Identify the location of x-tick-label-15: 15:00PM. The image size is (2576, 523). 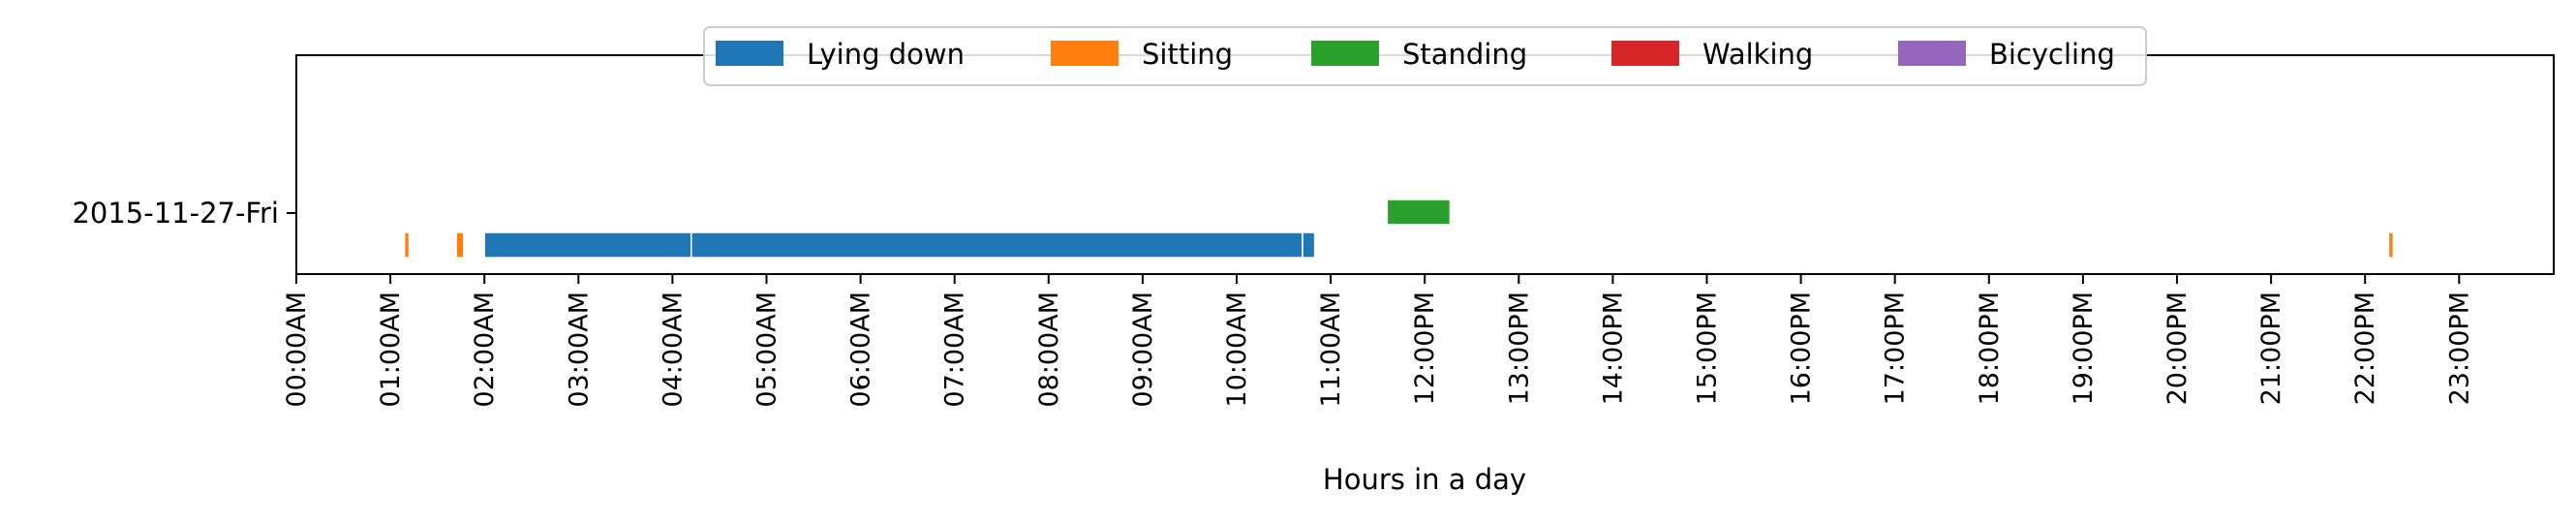
(1708, 348).